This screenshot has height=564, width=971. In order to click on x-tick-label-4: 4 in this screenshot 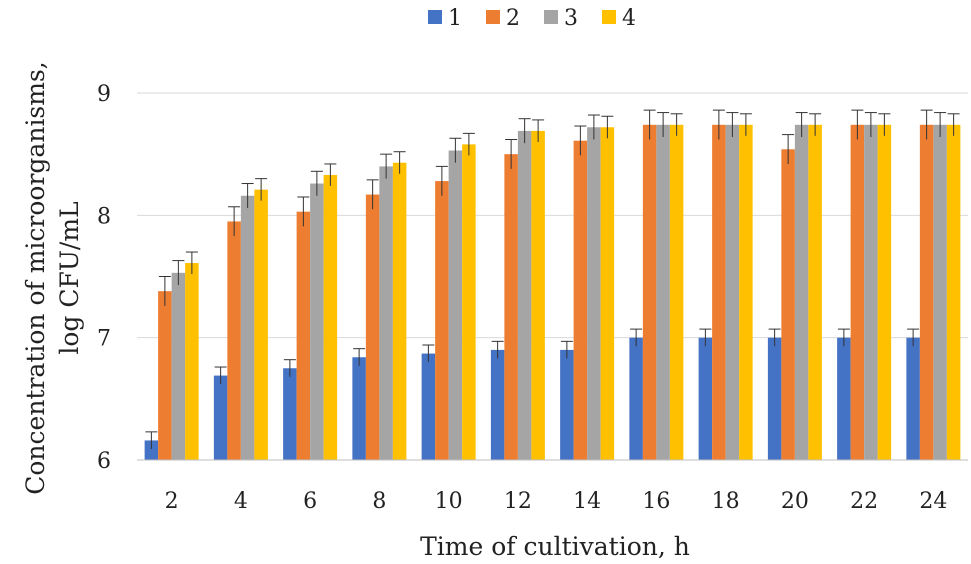, I will do `click(241, 501)`.